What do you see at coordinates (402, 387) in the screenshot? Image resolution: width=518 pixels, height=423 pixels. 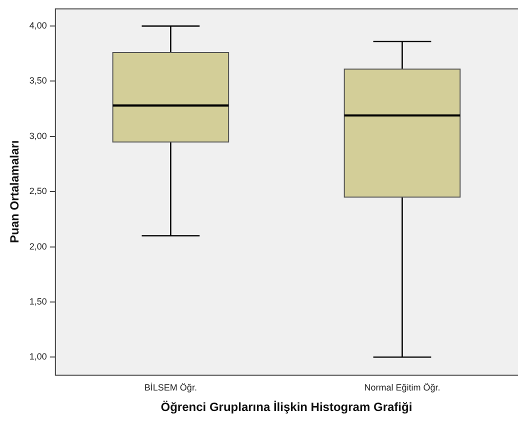 I see `x-tick-label: Normal Eğitim Öğr.` at bounding box center [402, 387].